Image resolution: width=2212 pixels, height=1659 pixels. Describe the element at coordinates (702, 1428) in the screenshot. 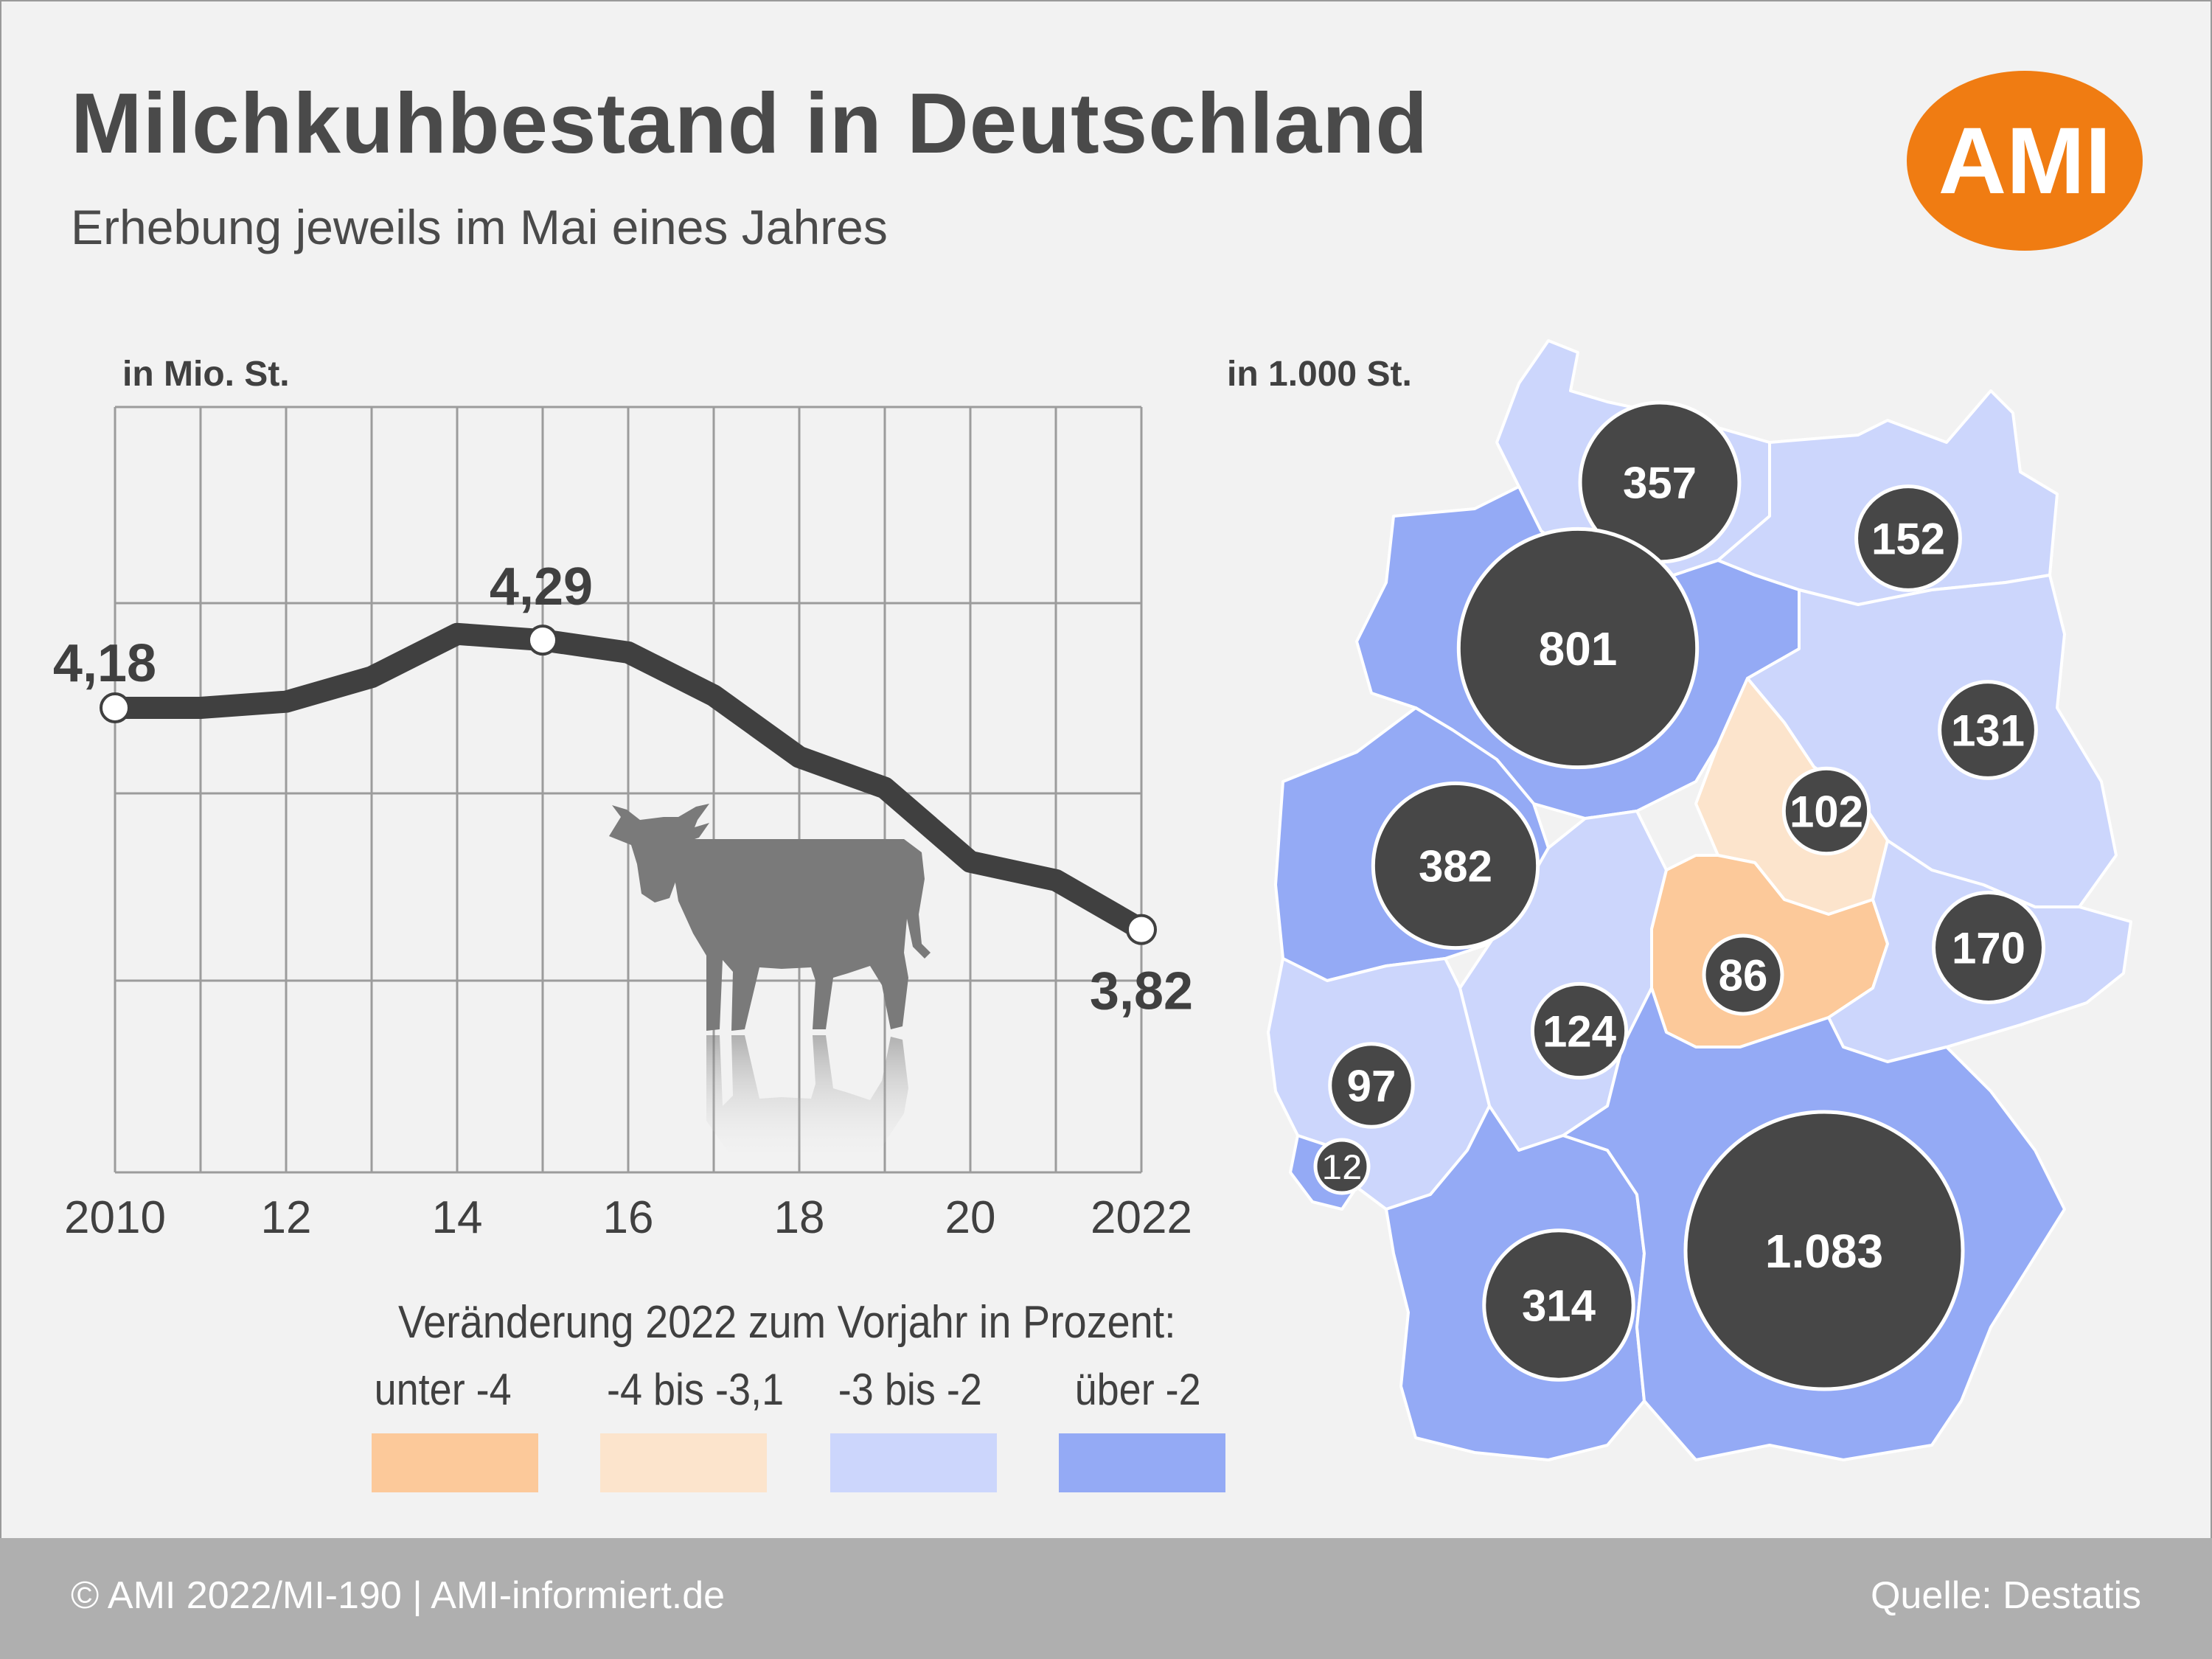

I see `legend-item-4-bis-3-1: -4 bis -3,1` at that location.